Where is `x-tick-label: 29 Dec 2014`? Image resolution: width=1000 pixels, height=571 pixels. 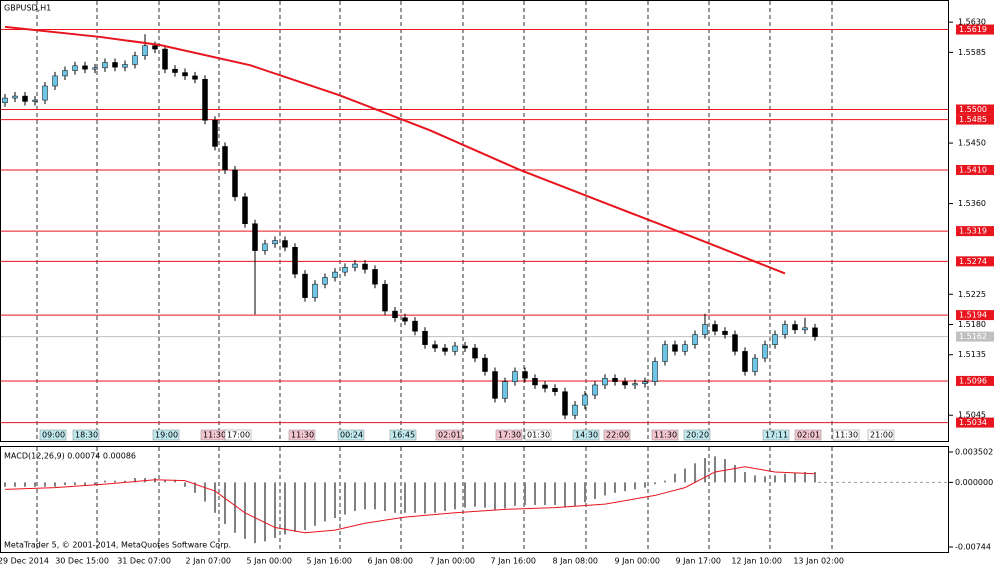
x-tick-label: 29 Dec 2014 is located at coordinates (24, 561).